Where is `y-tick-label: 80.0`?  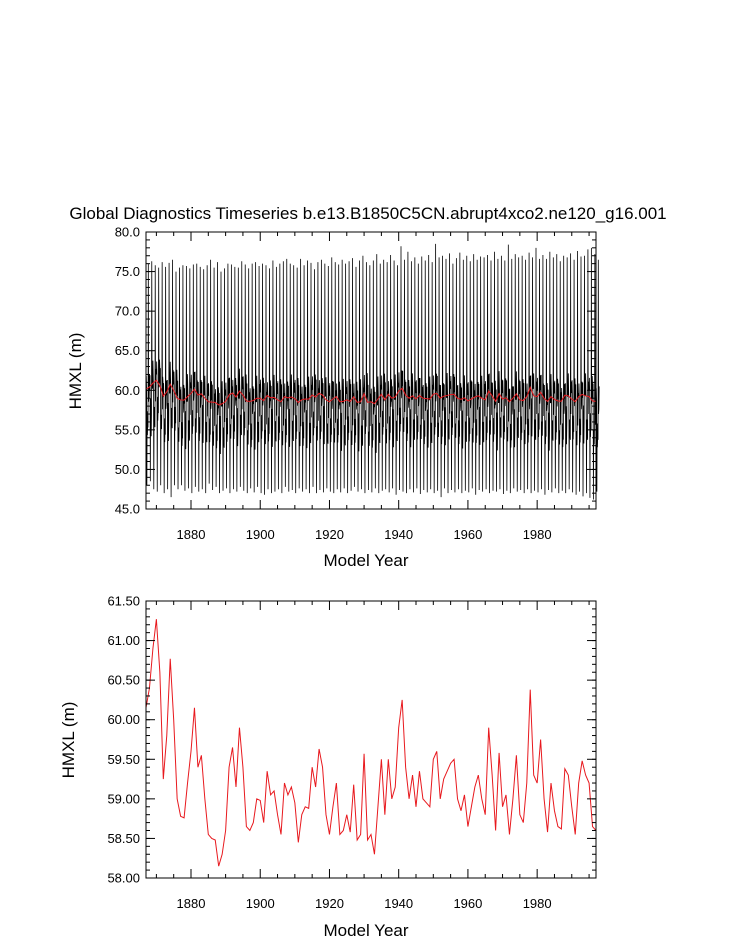 y-tick-label: 80.0 is located at coordinates (127, 232).